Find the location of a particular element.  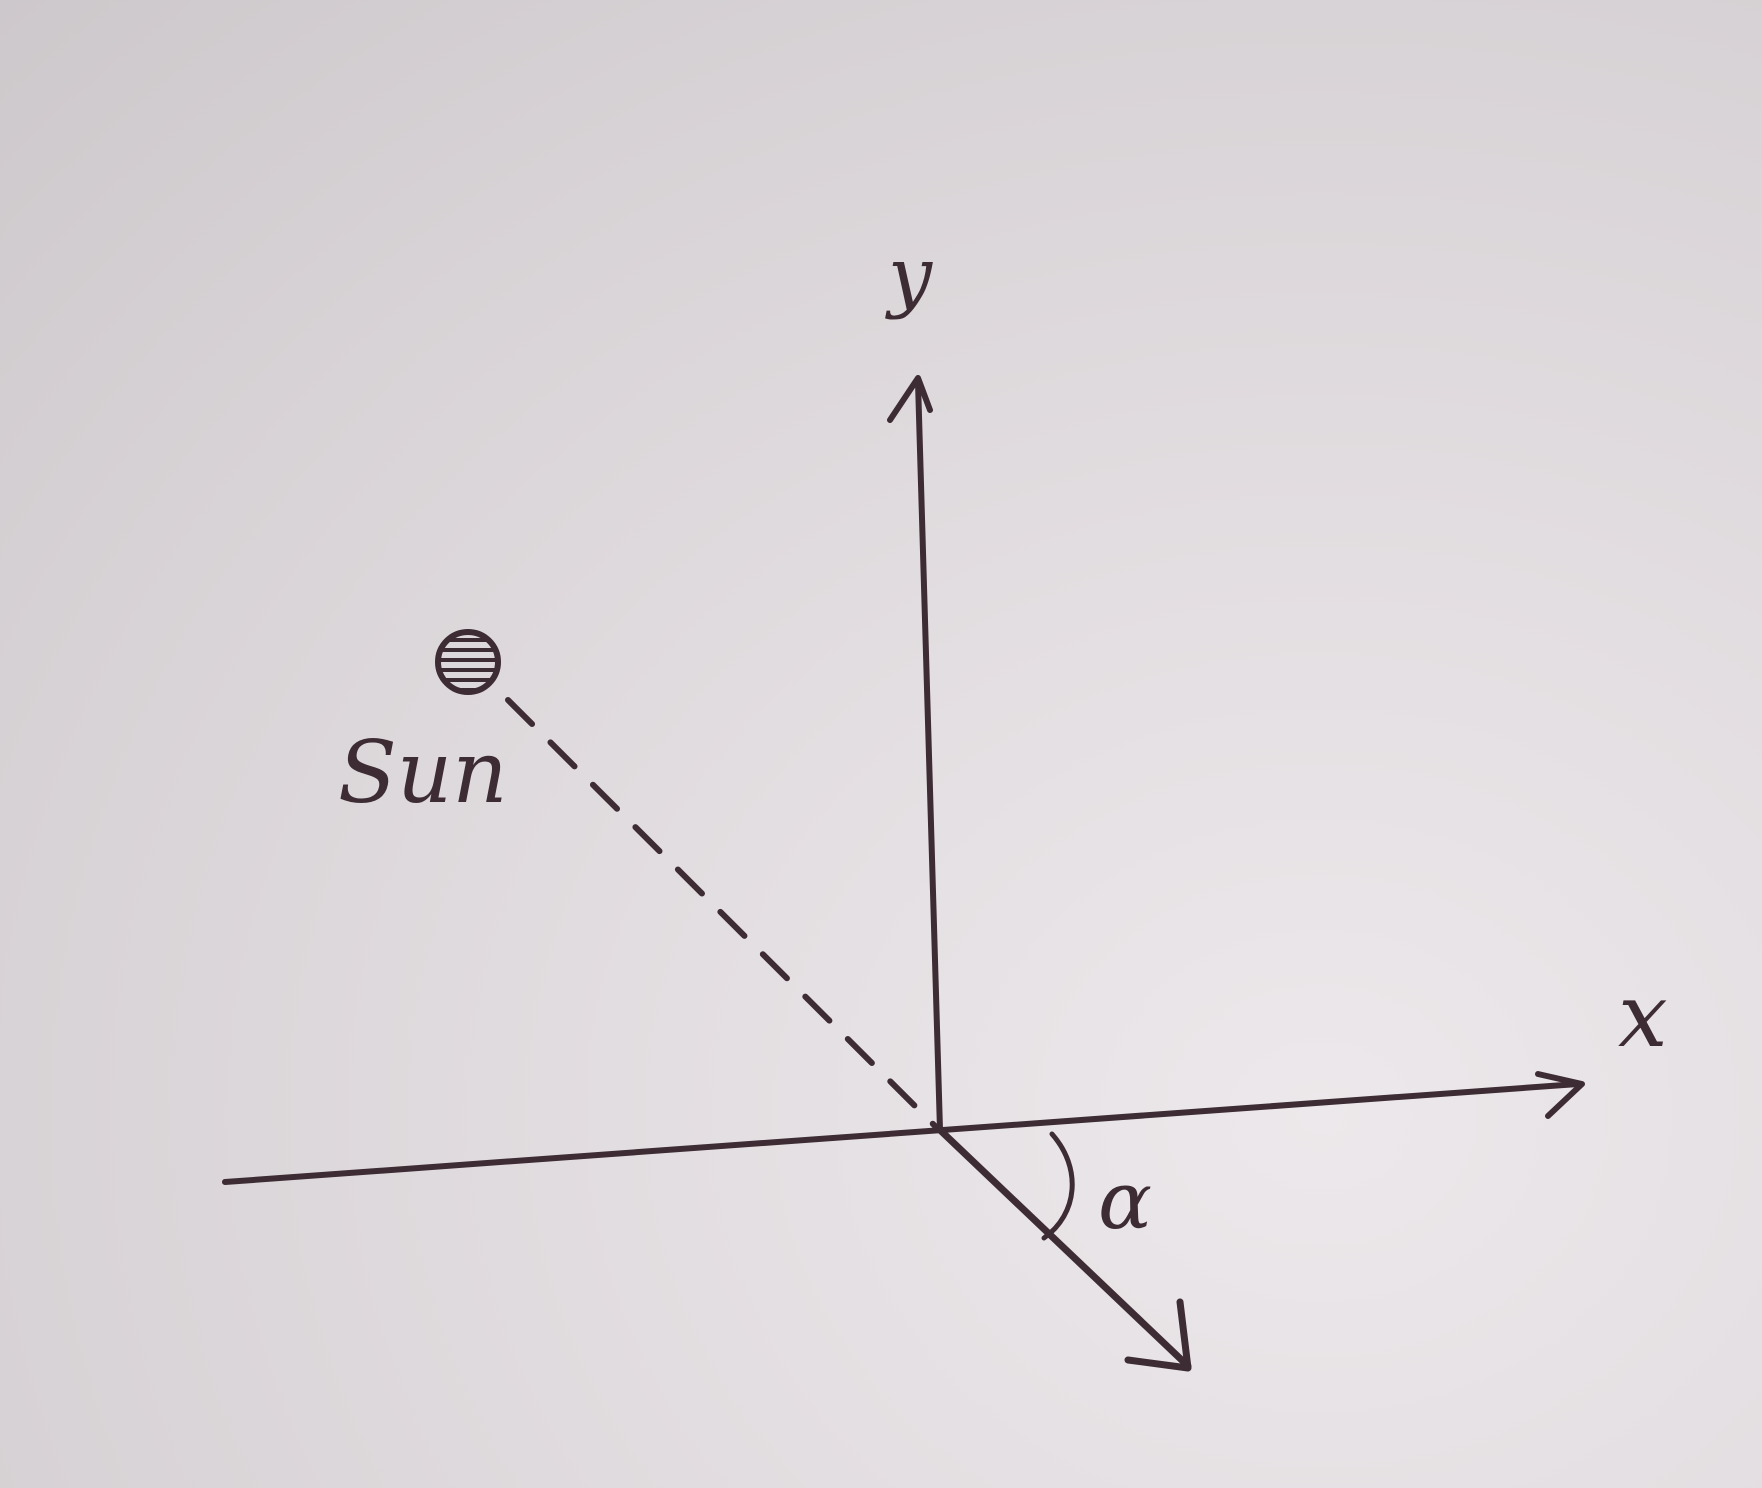

x-axis-line is located at coordinates (901, 1133).